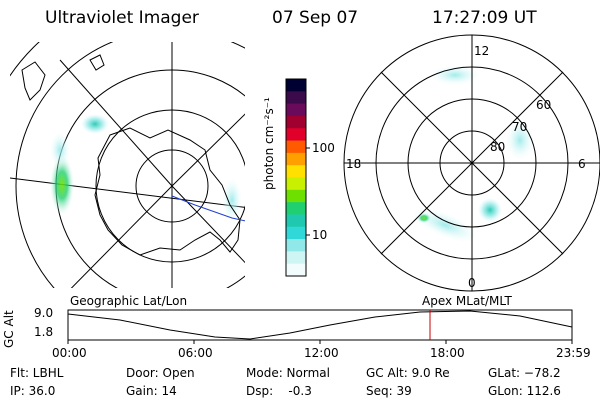 The height and width of the screenshot is (400, 600). What do you see at coordinates (37, 373) in the screenshot?
I see `filter-info: Flt: LBHL` at bounding box center [37, 373].